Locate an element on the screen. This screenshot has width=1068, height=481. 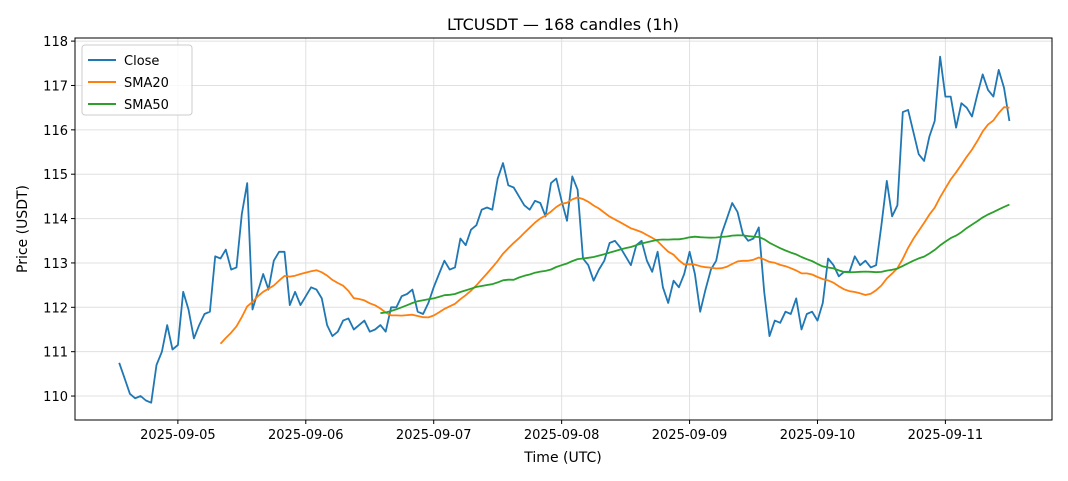
x-tick-label: 2025-09-05 is located at coordinates (178, 435).